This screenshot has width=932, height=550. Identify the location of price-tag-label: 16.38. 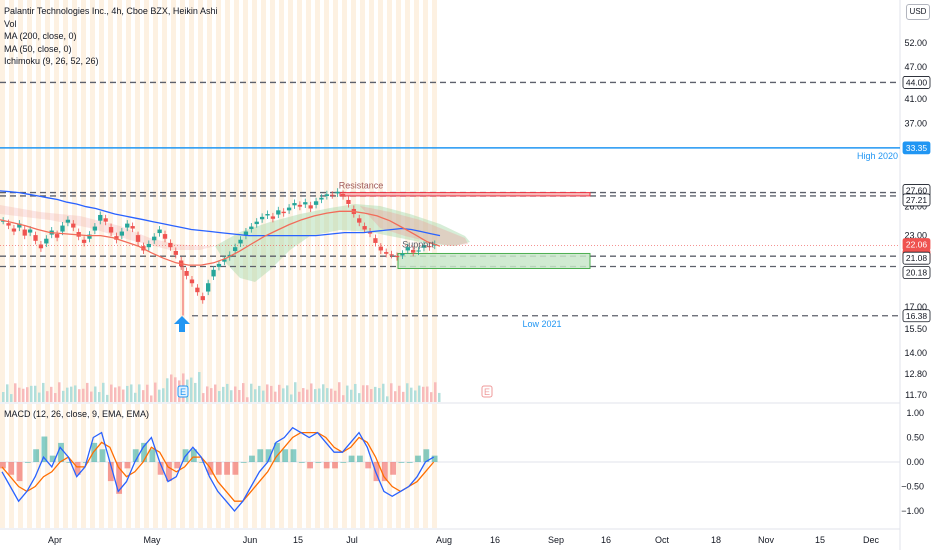
(917, 316).